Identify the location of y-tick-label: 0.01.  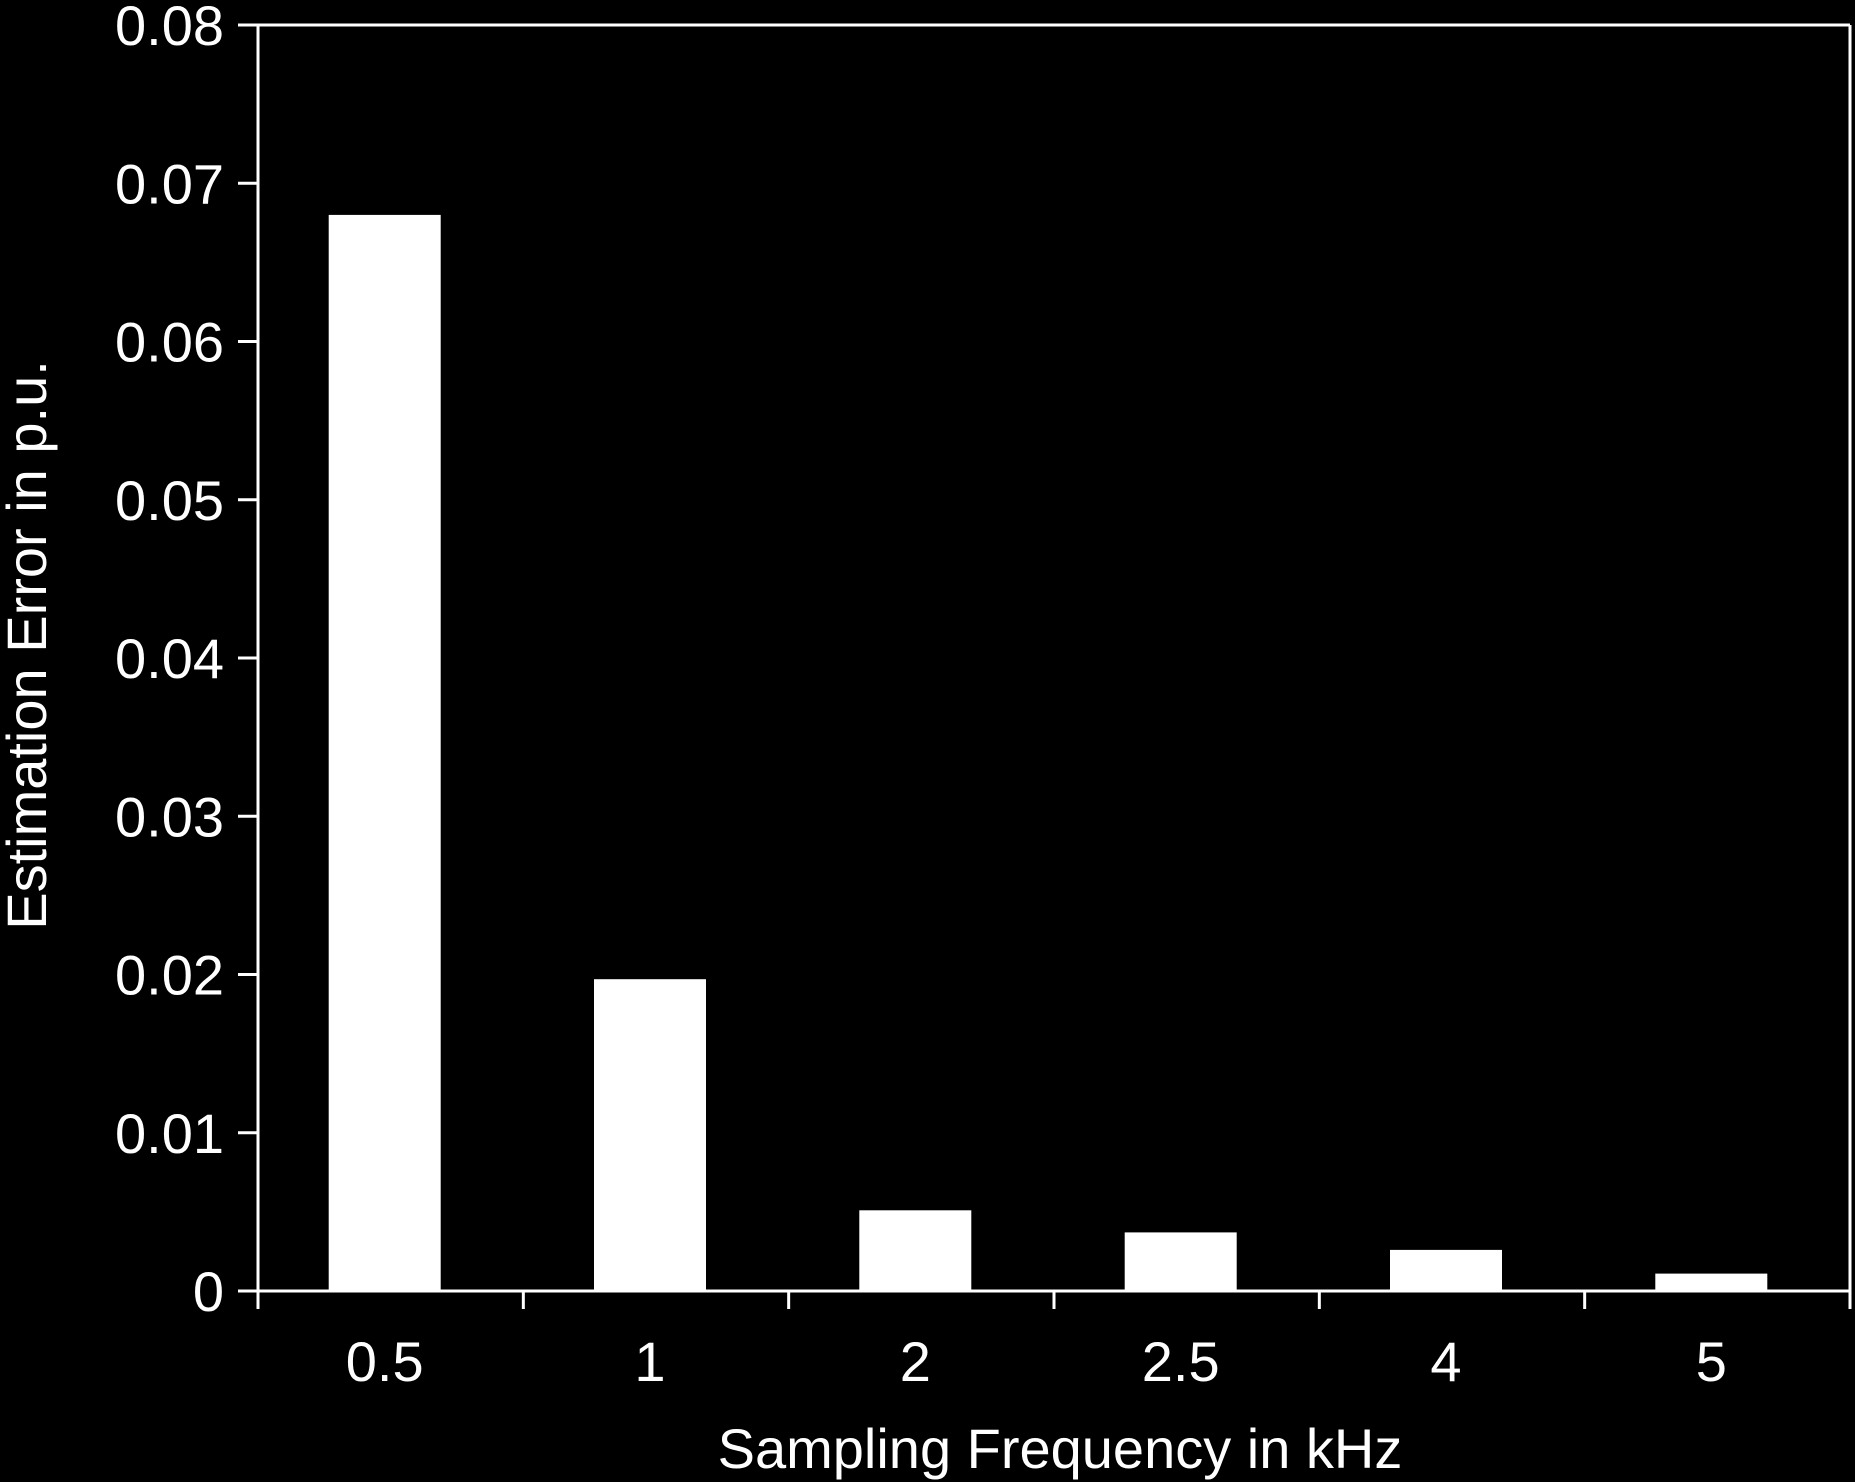
(169, 1133).